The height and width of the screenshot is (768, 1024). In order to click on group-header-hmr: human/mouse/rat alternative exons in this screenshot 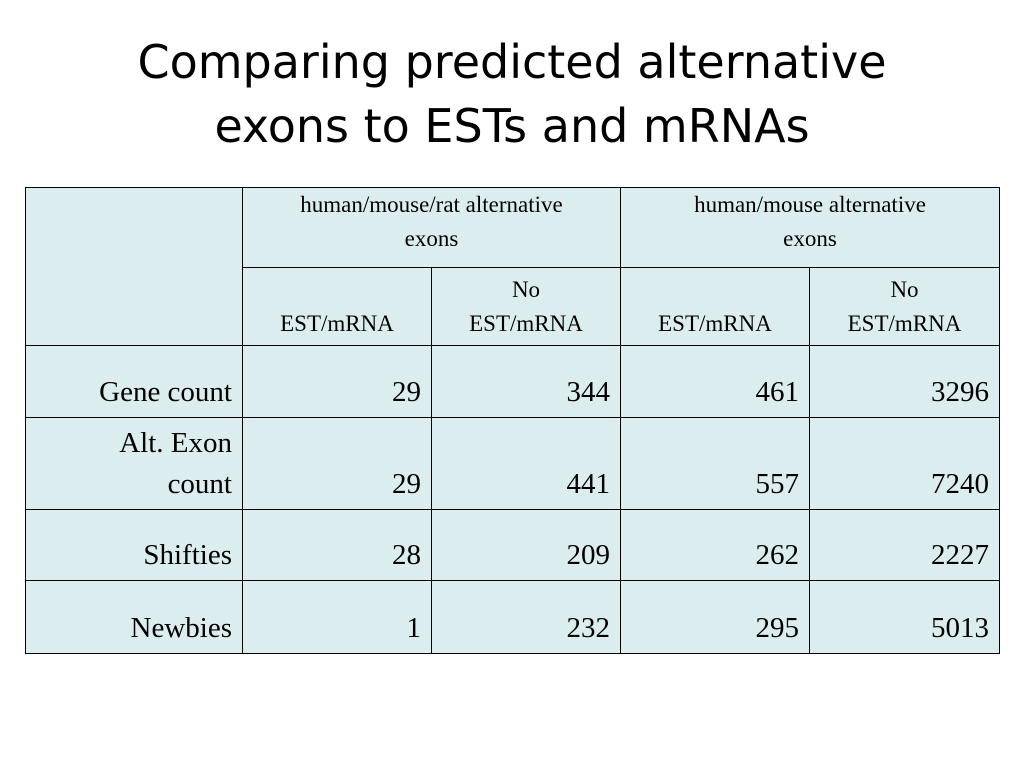, I will do `click(431, 227)`.